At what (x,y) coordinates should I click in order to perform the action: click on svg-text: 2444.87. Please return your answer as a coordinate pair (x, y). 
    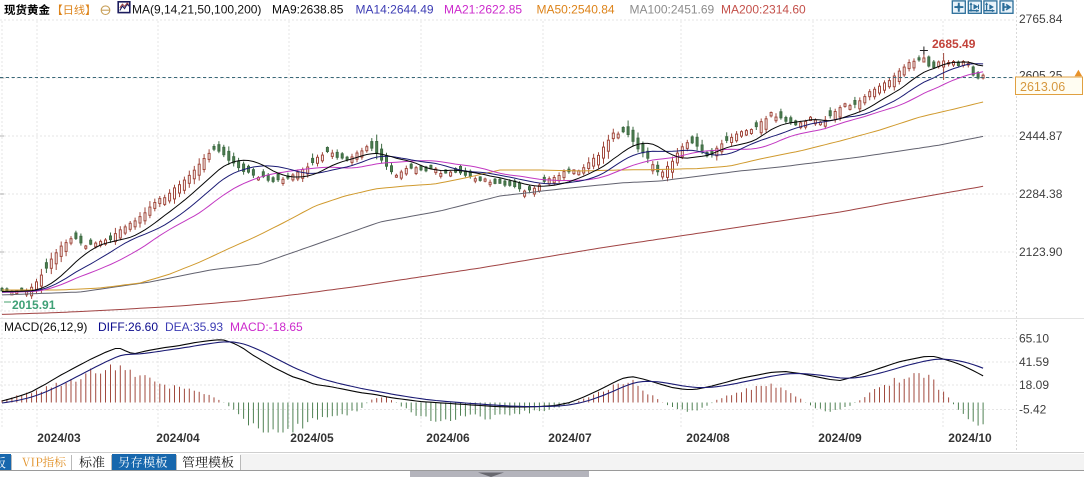
    Looking at the image, I should click on (1041, 136).